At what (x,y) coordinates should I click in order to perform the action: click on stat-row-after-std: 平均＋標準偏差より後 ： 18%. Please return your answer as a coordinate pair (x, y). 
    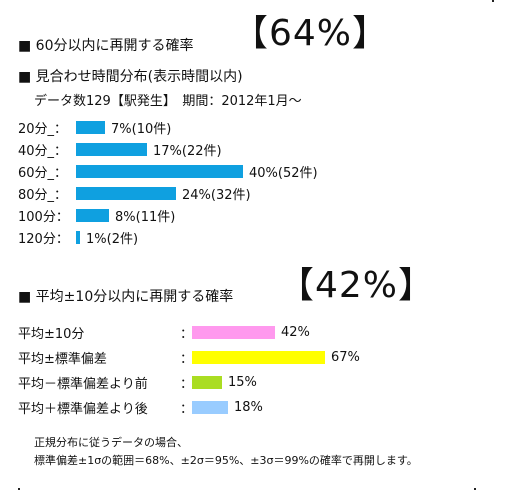
    Looking at the image, I should click on (218, 407).